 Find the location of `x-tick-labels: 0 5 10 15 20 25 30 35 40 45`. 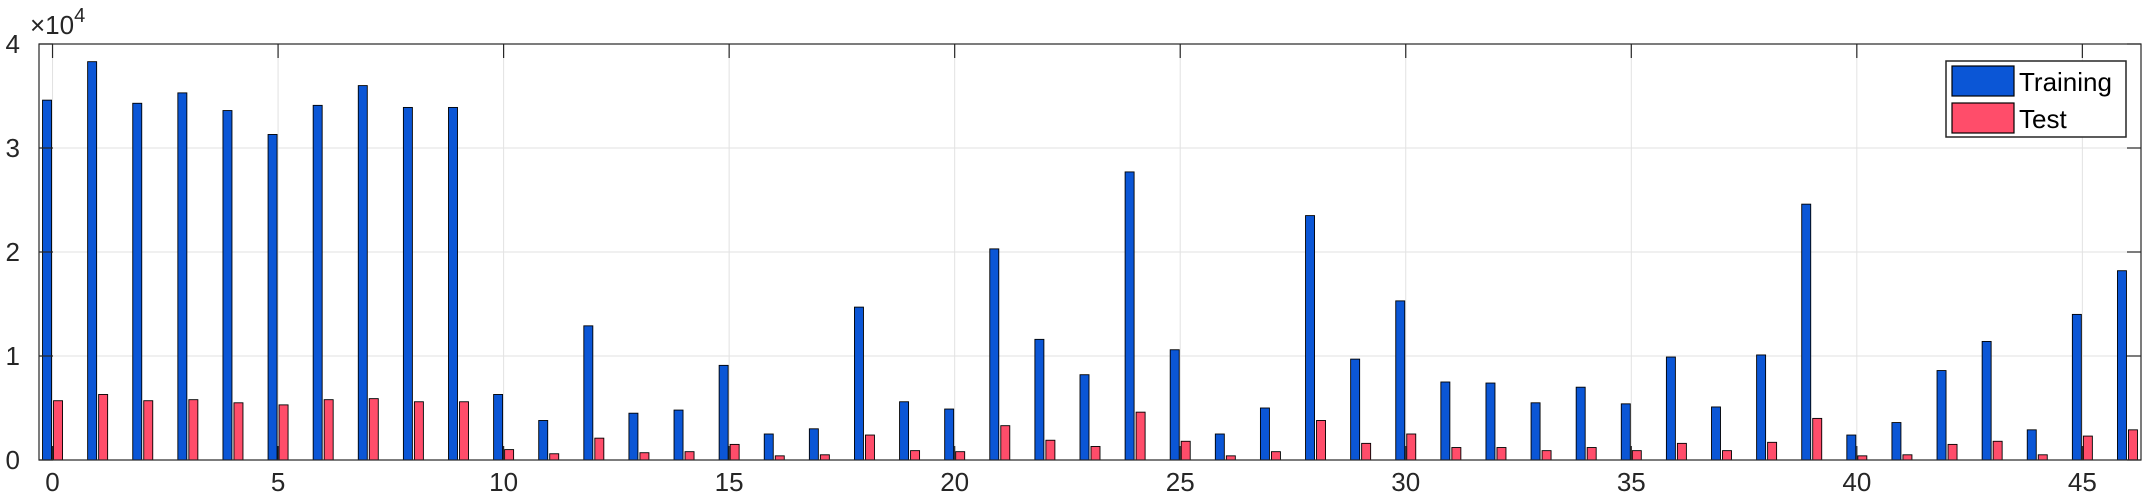

x-tick-labels: 0 5 10 15 20 25 30 35 40 45 is located at coordinates (1071, 482).